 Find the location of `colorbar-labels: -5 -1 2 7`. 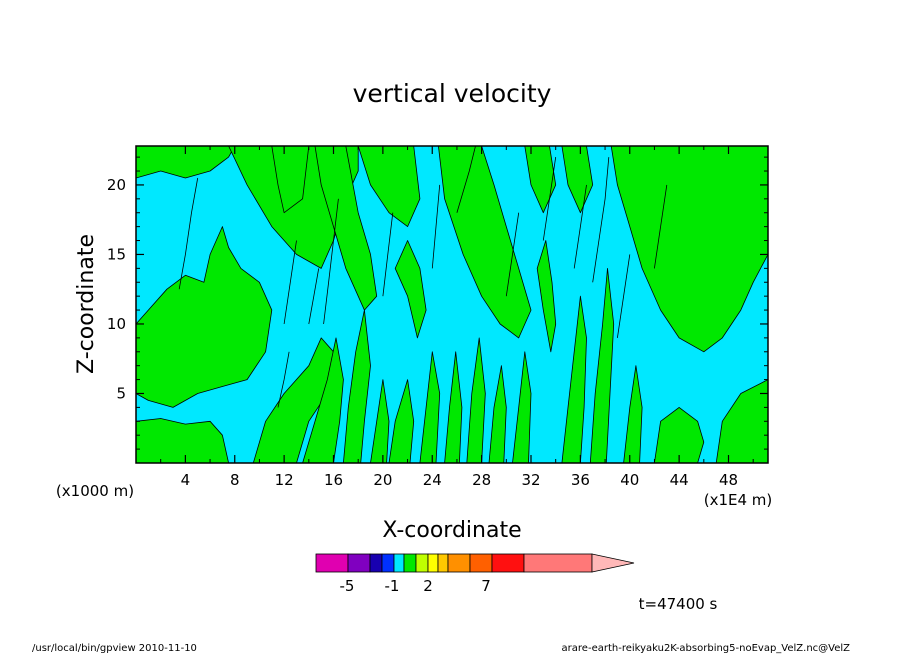

colorbar-labels: -5 -1 2 7 is located at coordinates (415, 586).